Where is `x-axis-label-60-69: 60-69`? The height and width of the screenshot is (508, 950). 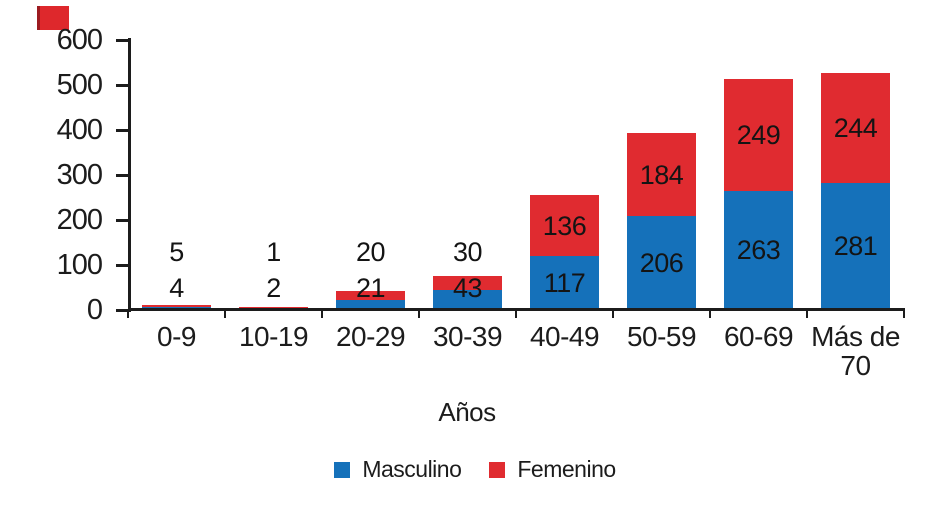
x-axis-label-60-69: 60-69 is located at coordinates (758, 336).